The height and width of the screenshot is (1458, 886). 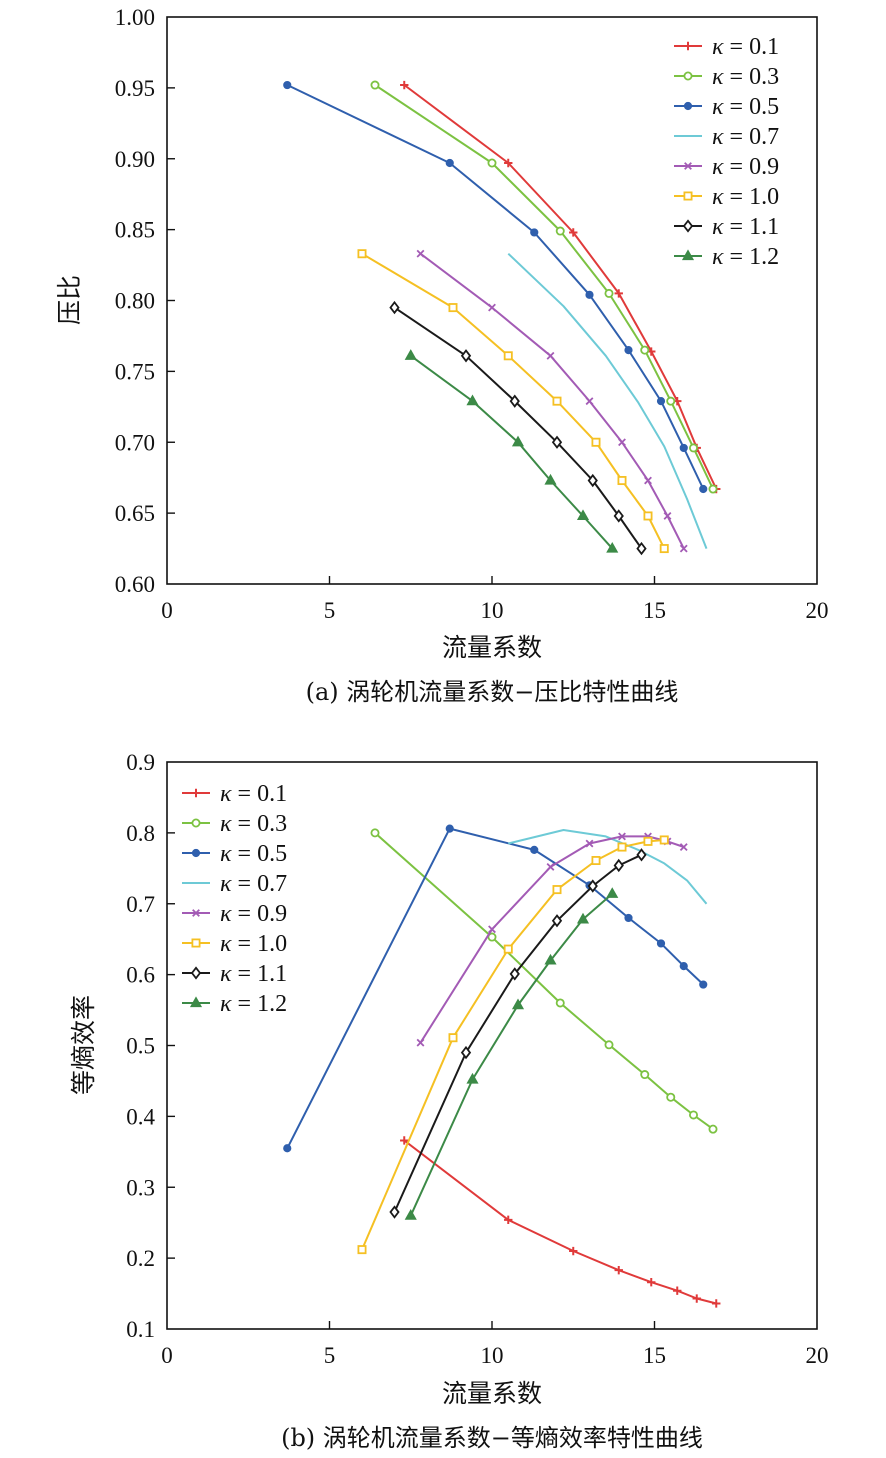 I want to click on y-tick-label: 0.5, so click(x=140, y=1046).